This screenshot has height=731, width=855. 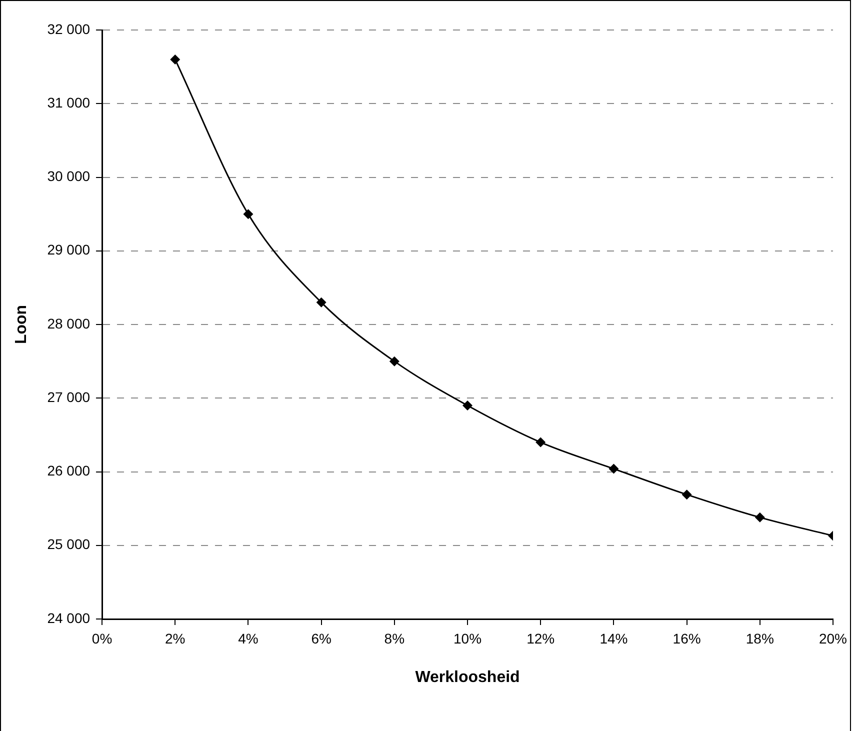 I want to click on x-tick-label: 0%, so click(x=102, y=638).